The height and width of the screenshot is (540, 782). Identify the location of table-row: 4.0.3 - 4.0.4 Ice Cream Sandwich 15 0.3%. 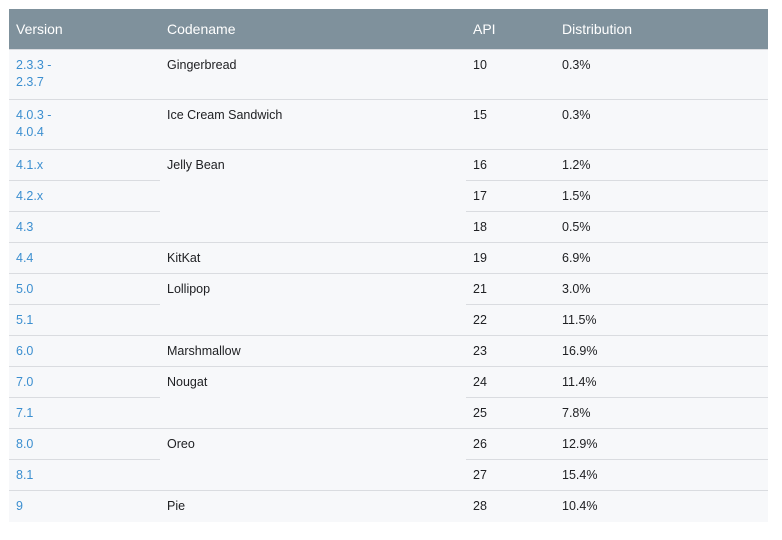
(388, 124).